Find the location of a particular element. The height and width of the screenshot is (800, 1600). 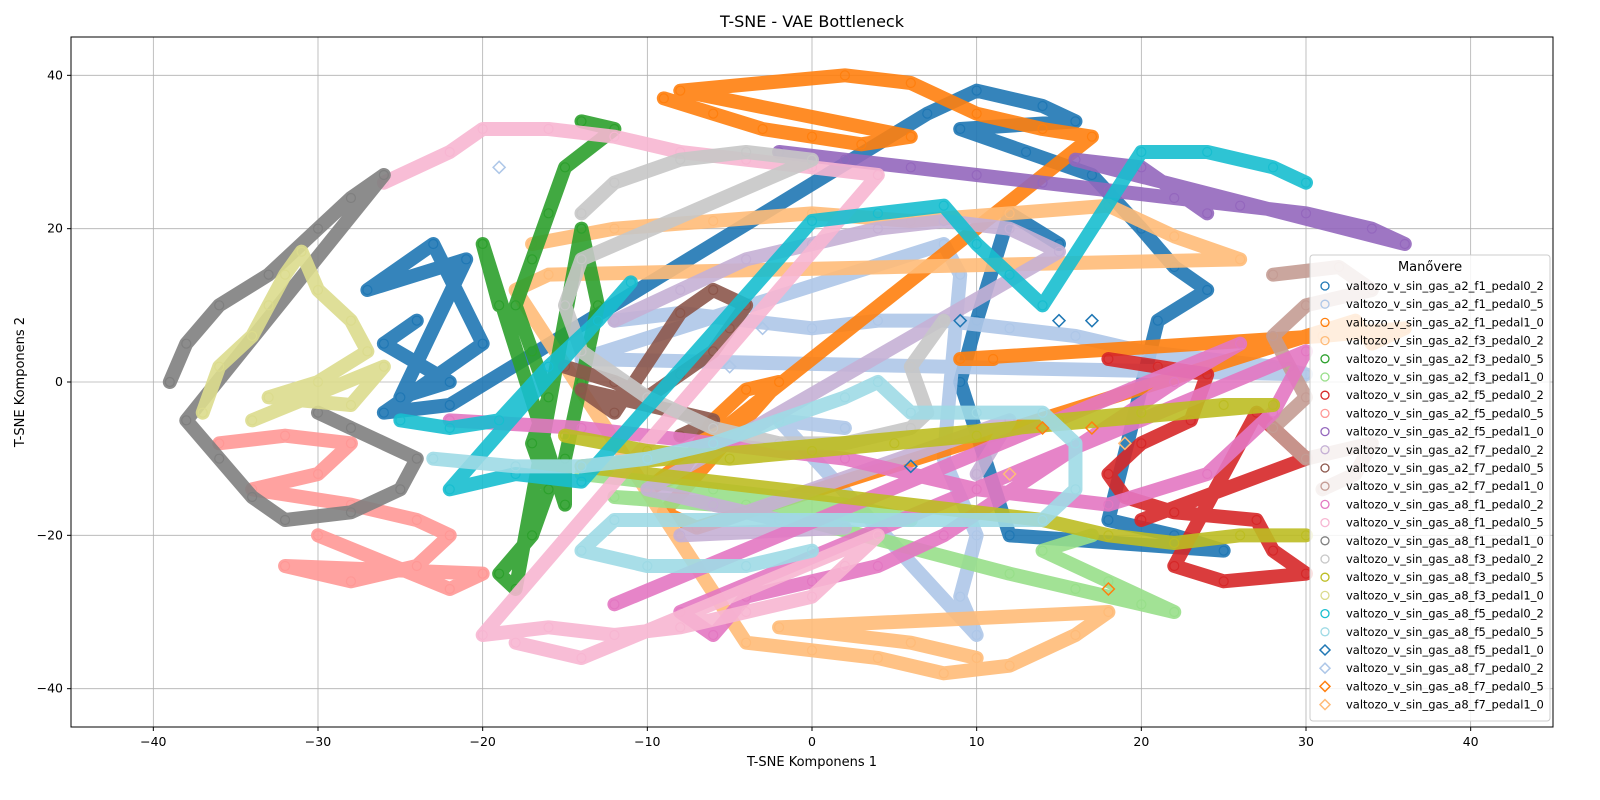

legend-box is located at coordinates (1430, 488).